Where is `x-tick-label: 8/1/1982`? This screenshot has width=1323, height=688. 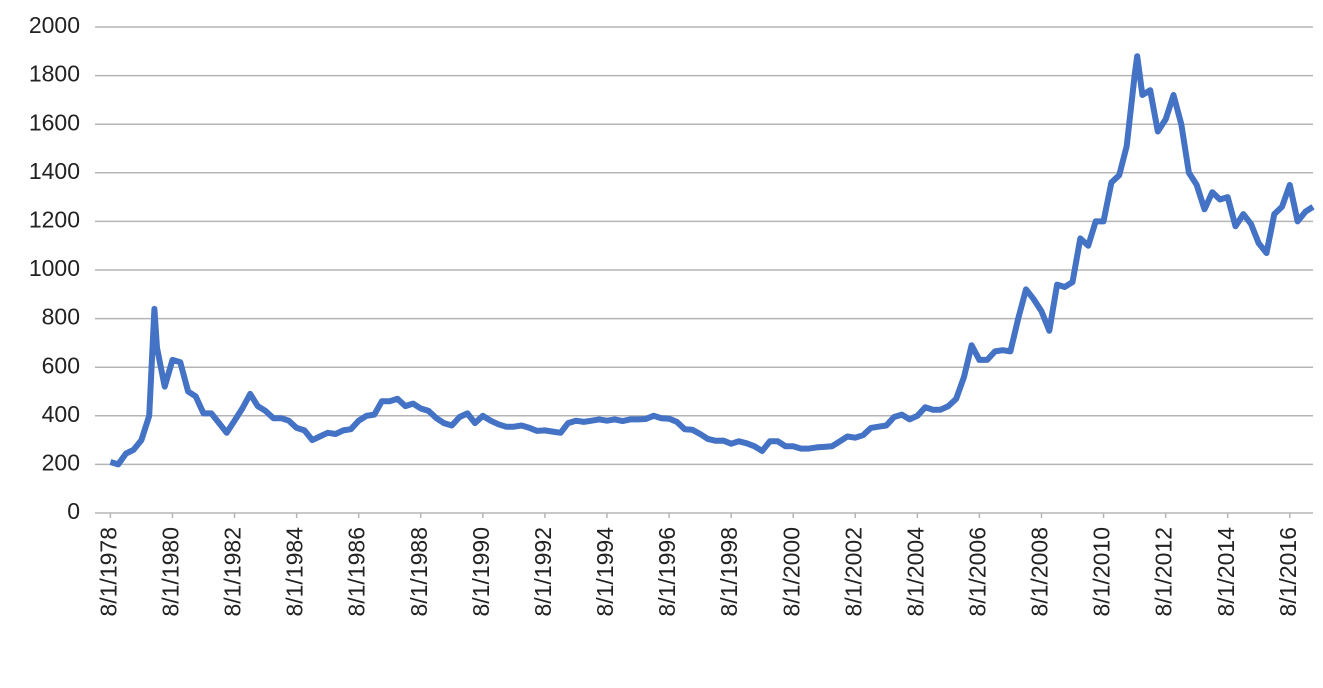 x-tick-label: 8/1/1982 is located at coordinates (233, 572).